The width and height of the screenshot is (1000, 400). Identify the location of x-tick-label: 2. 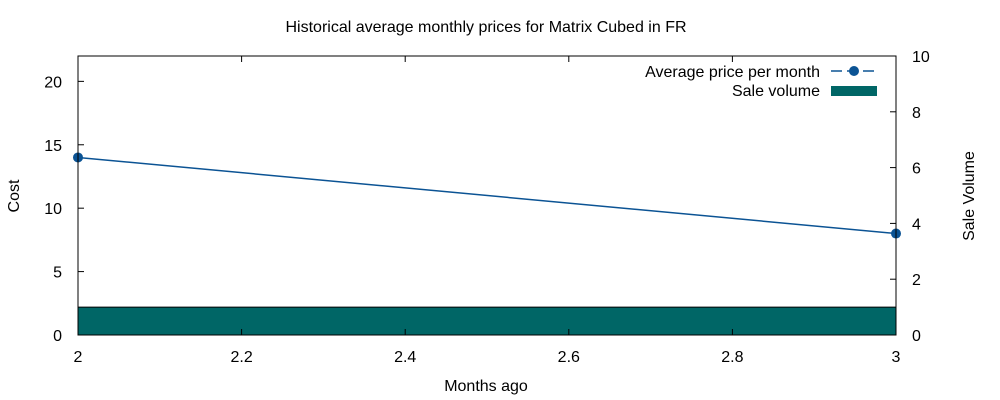
(78, 357).